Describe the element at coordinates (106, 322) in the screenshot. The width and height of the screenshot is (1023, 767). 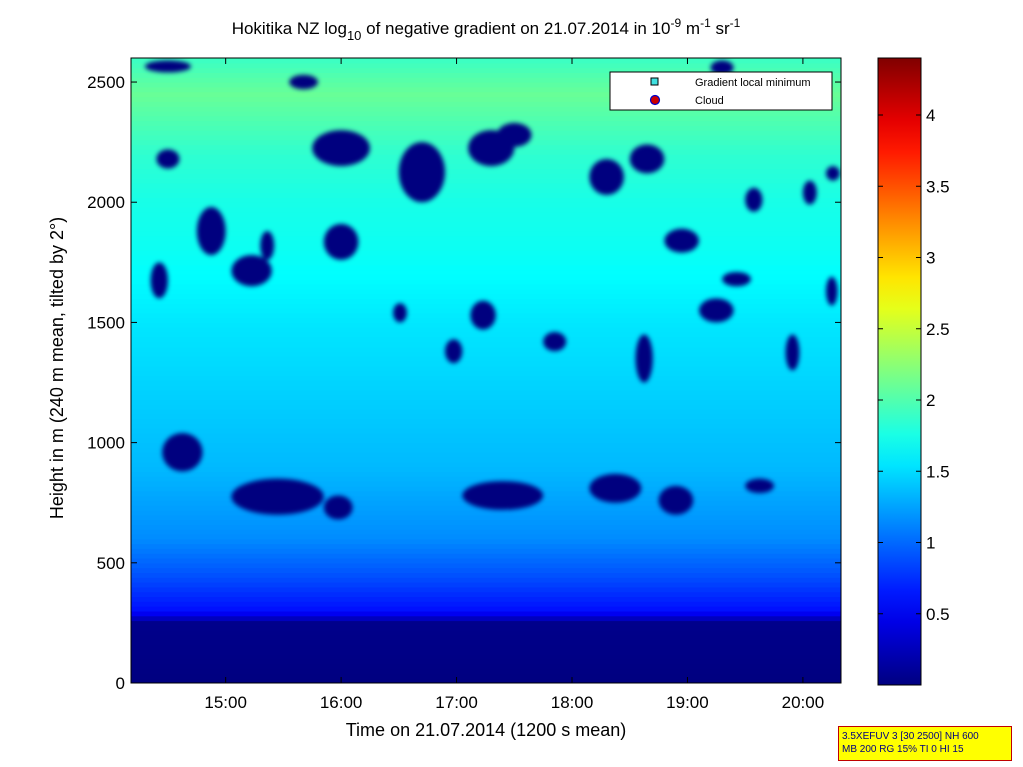
I see `y-tick-label: 1500` at that location.